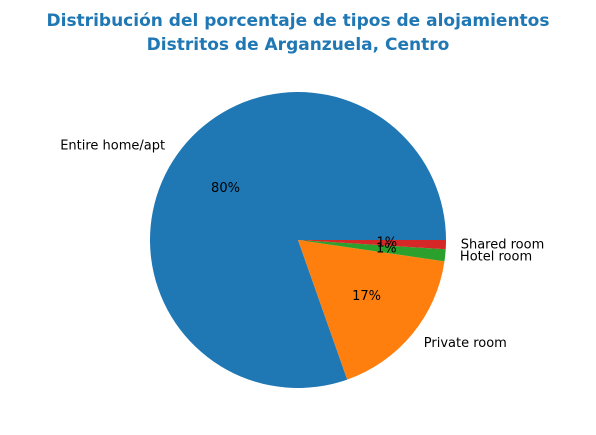 Image resolution: width=596 pixels, height=435 pixels. Describe the element at coordinates (366, 296) in the screenshot. I see `pie-percent-label-private-room: 17%` at that location.